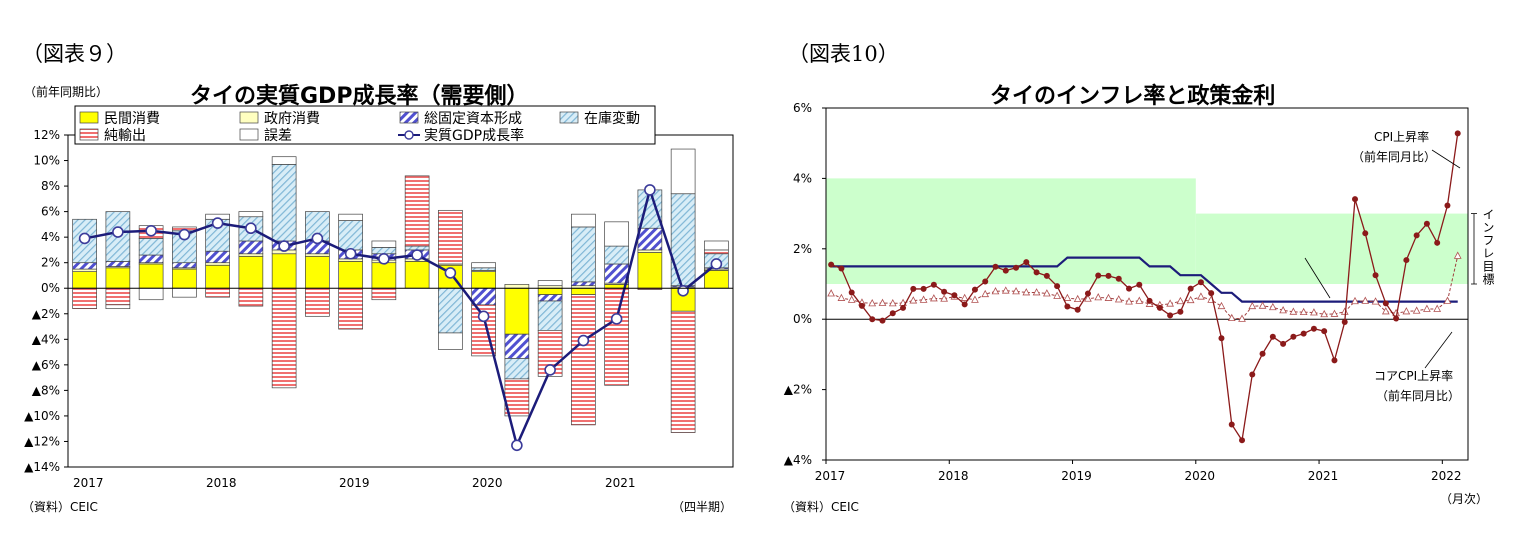 The image size is (1521, 544). I want to click on y-tick-label: ▲2%, so click(798, 390).